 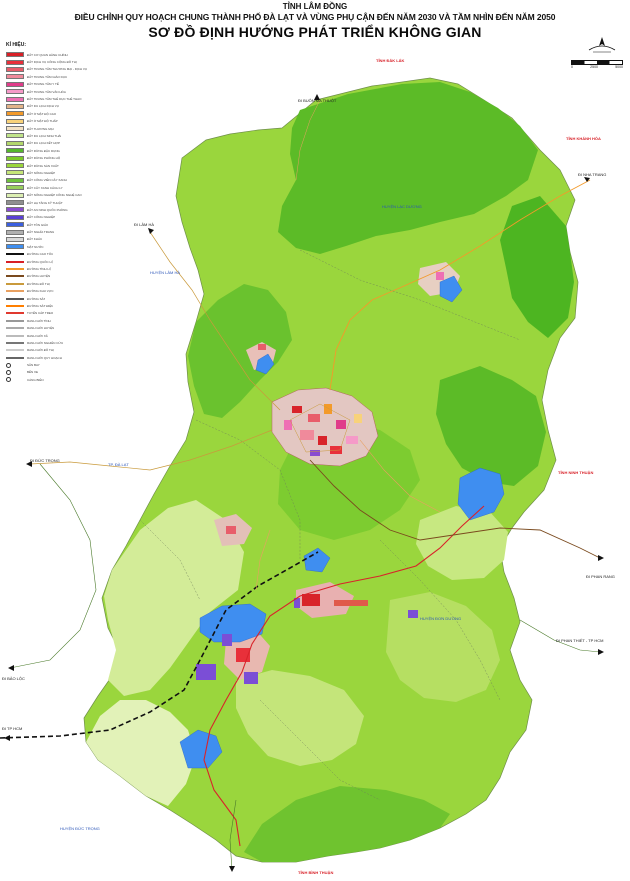 I want to click on label-to-nha-trang: ĐI NHA TRANG, so click(x=592, y=174).